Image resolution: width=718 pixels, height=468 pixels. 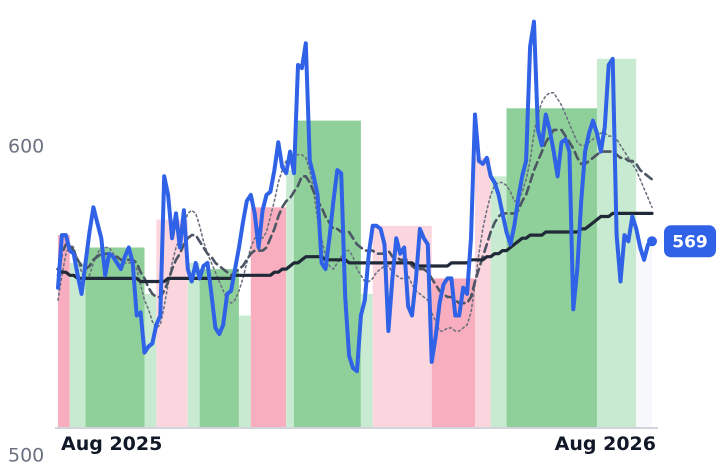 I want to click on last-value-label: 569, so click(x=690, y=242).